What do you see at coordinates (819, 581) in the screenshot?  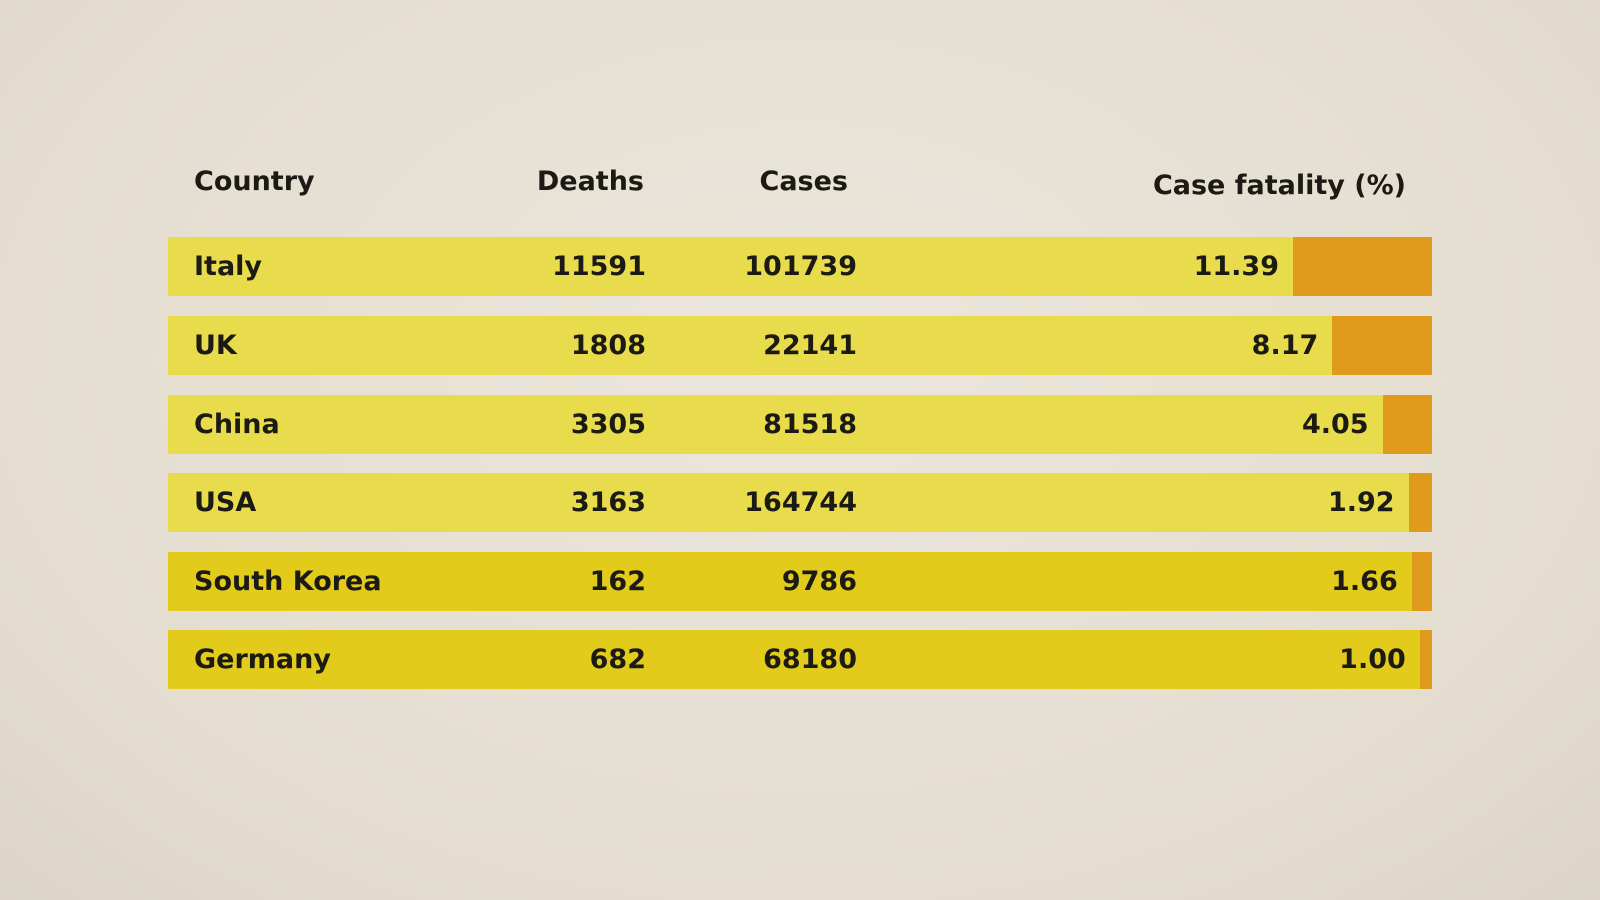 I see `cases-cell: 9786` at bounding box center [819, 581].